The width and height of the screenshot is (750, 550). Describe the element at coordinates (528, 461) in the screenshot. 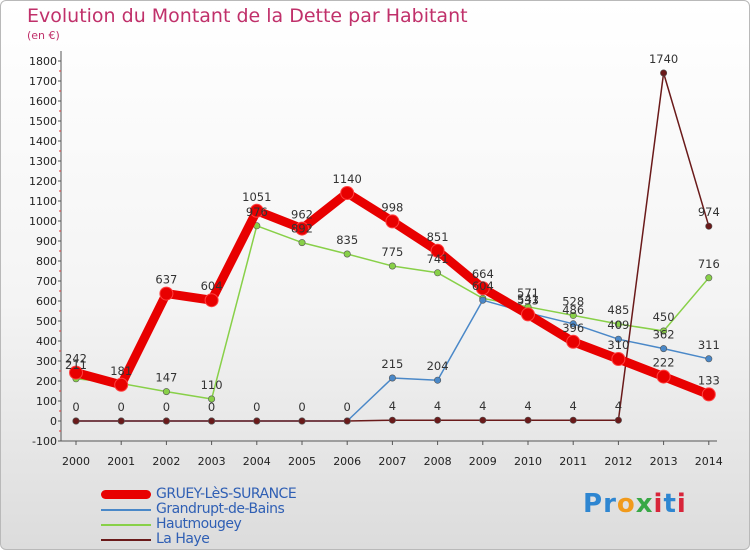

I see `x-tick-label: 2010` at that location.